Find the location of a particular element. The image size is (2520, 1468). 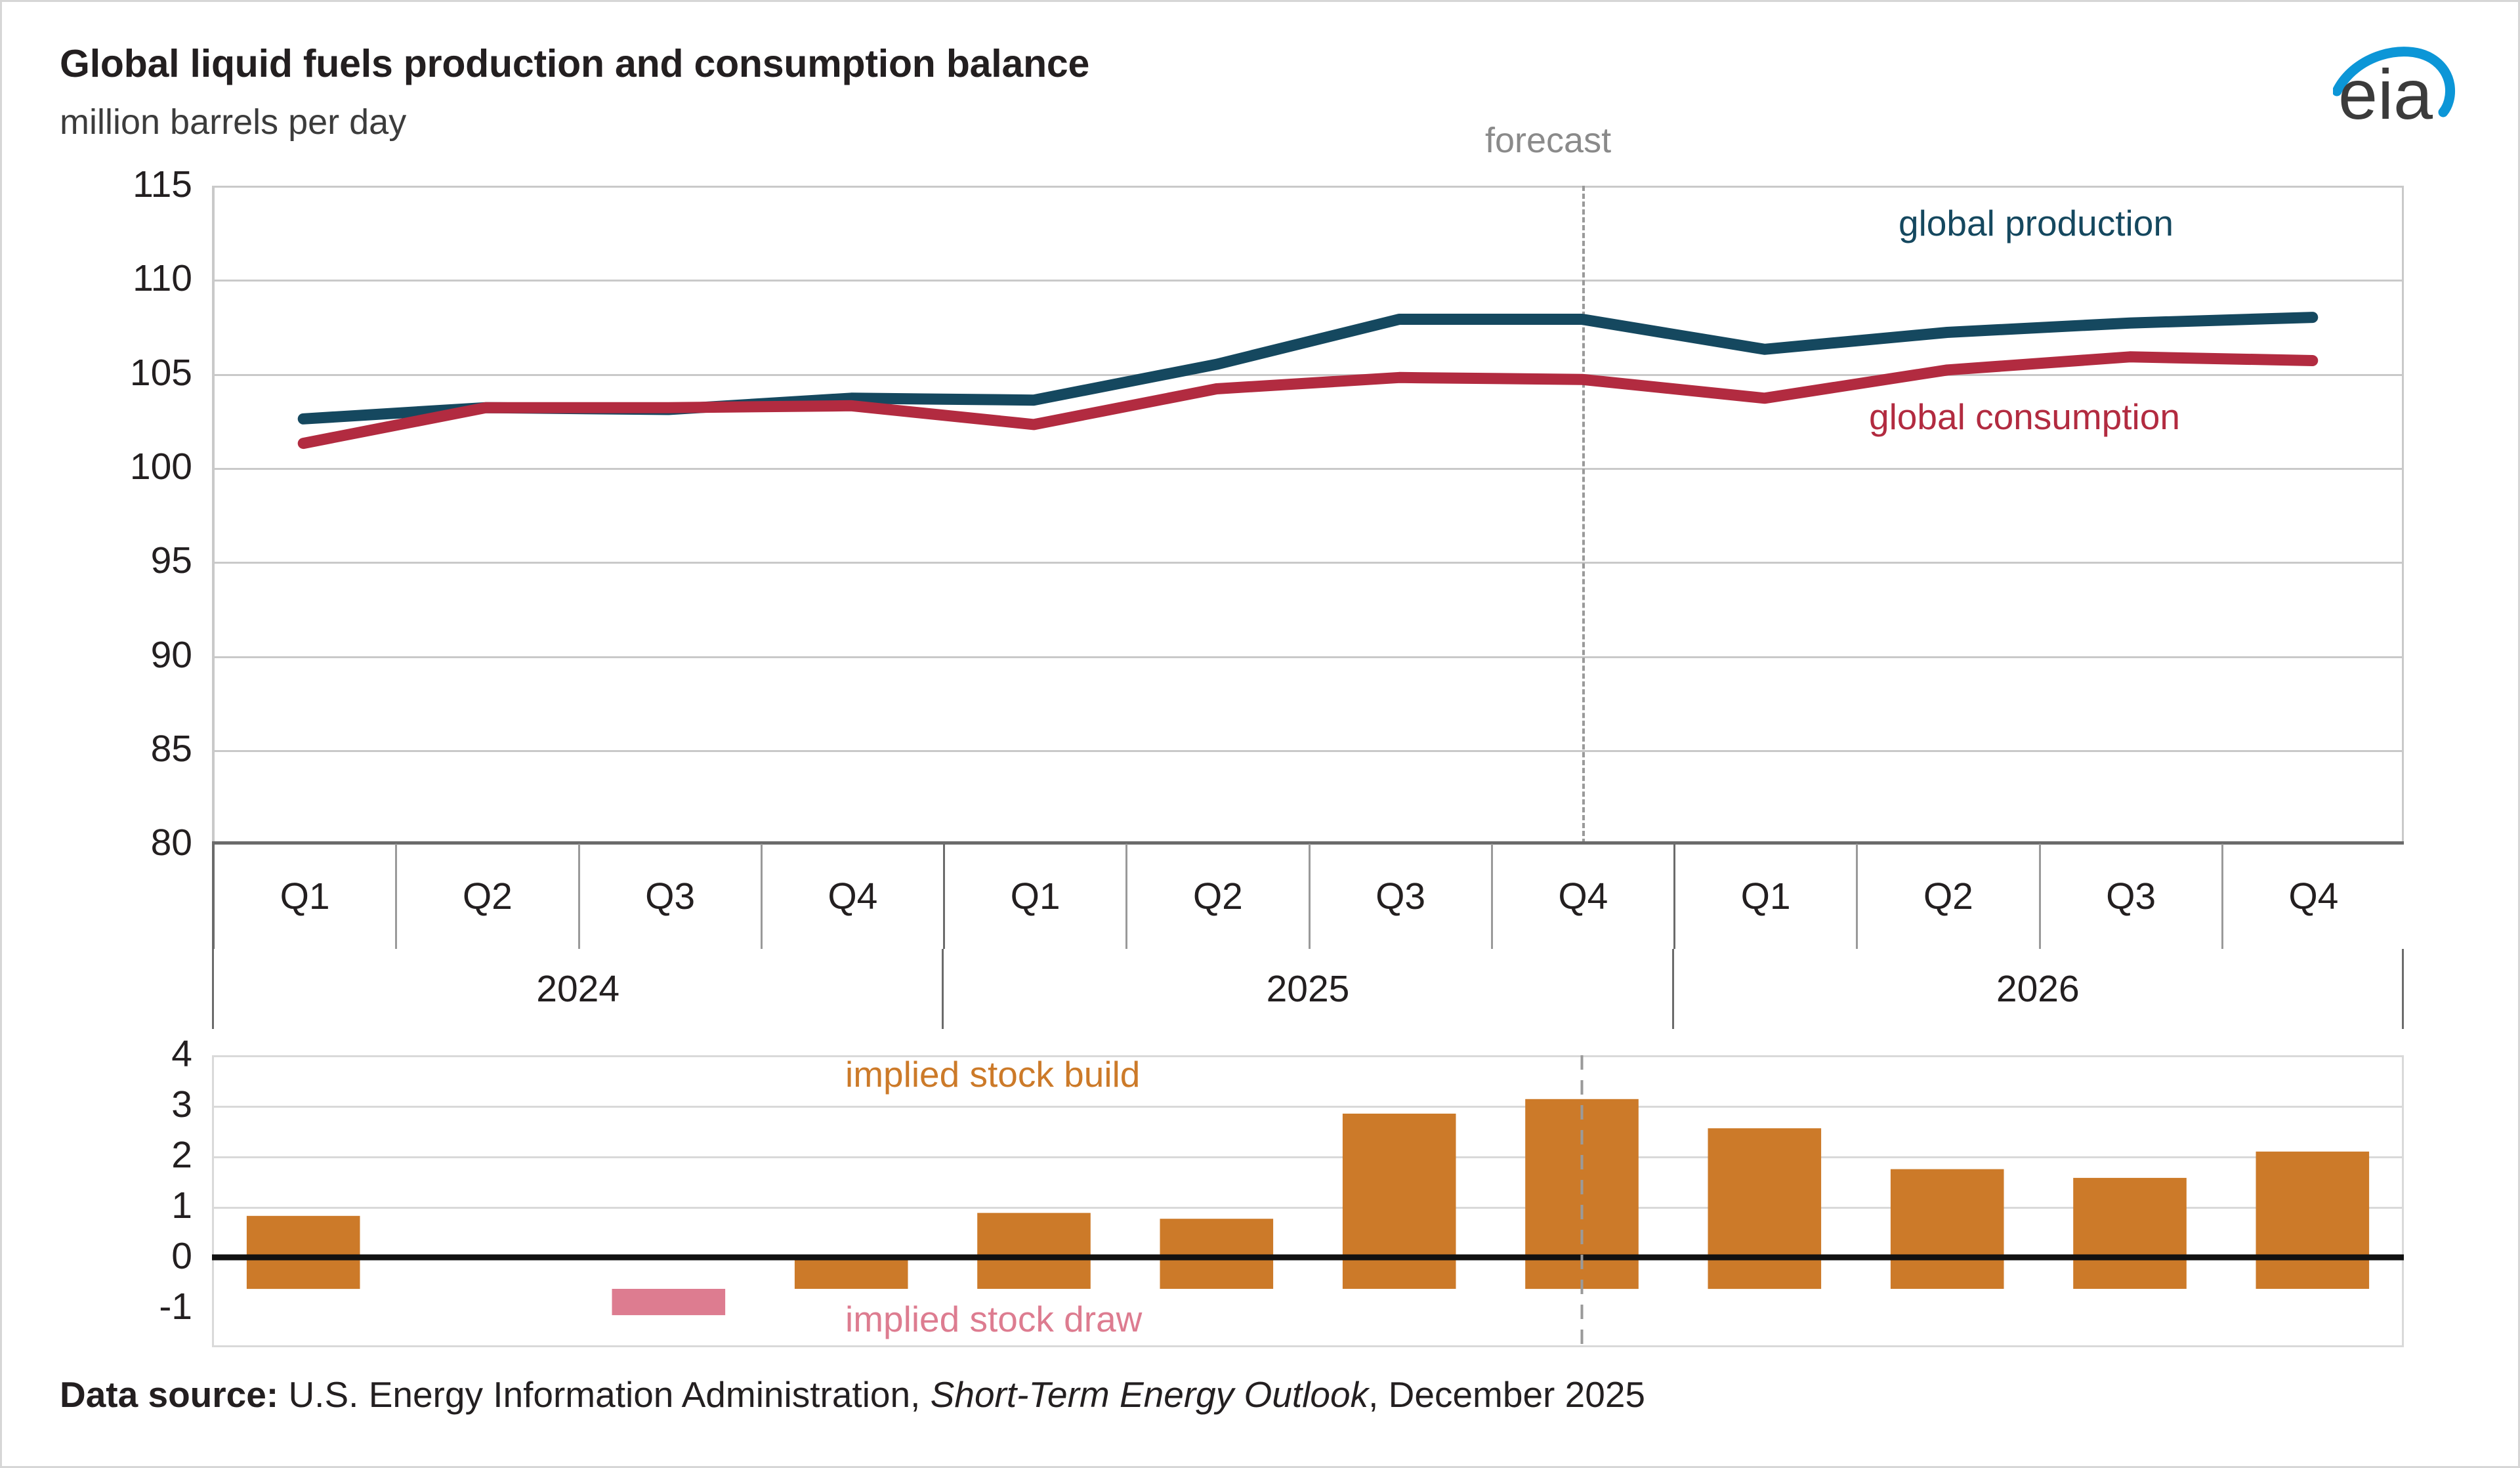

quarter-cell-2025-q1: Q1 is located at coordinates (1034, 897).